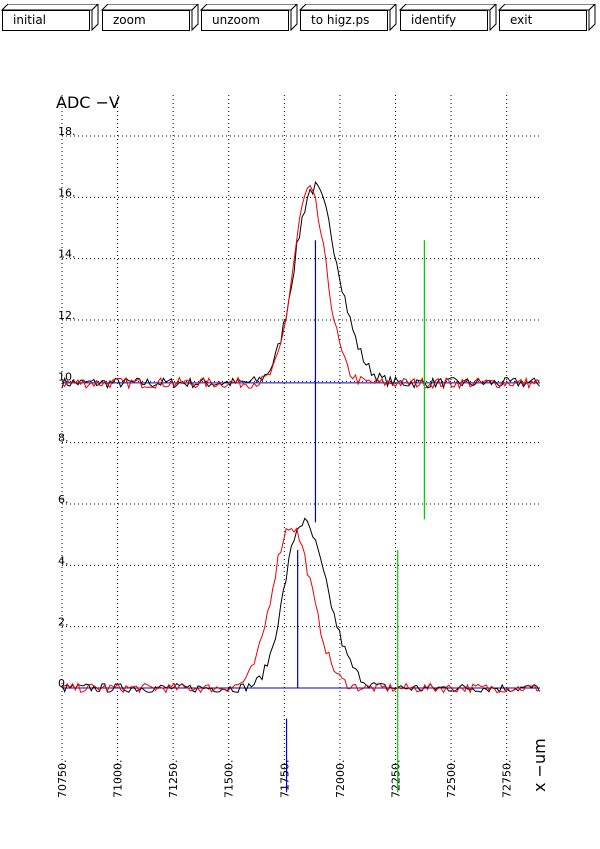 This screenshot has width=600, height=849. What do you see at coordinates (344, 20) in the screenshot?
I see `to-higz-ps-button-label: to higz.ps` at bounding box center [344, 20].